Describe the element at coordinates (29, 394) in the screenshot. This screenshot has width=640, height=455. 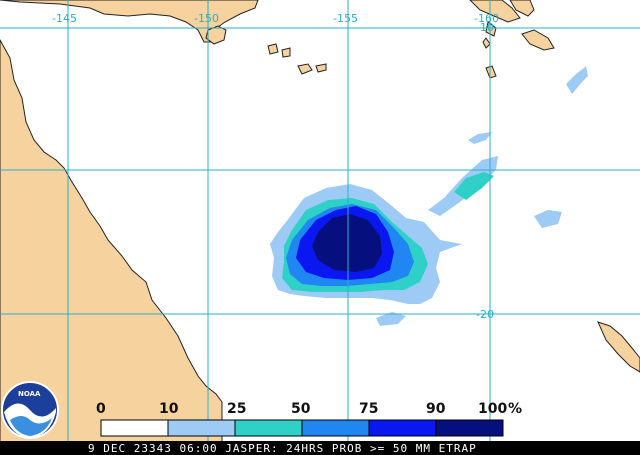
I see `noaa-logo-text: NOAA` at that location.